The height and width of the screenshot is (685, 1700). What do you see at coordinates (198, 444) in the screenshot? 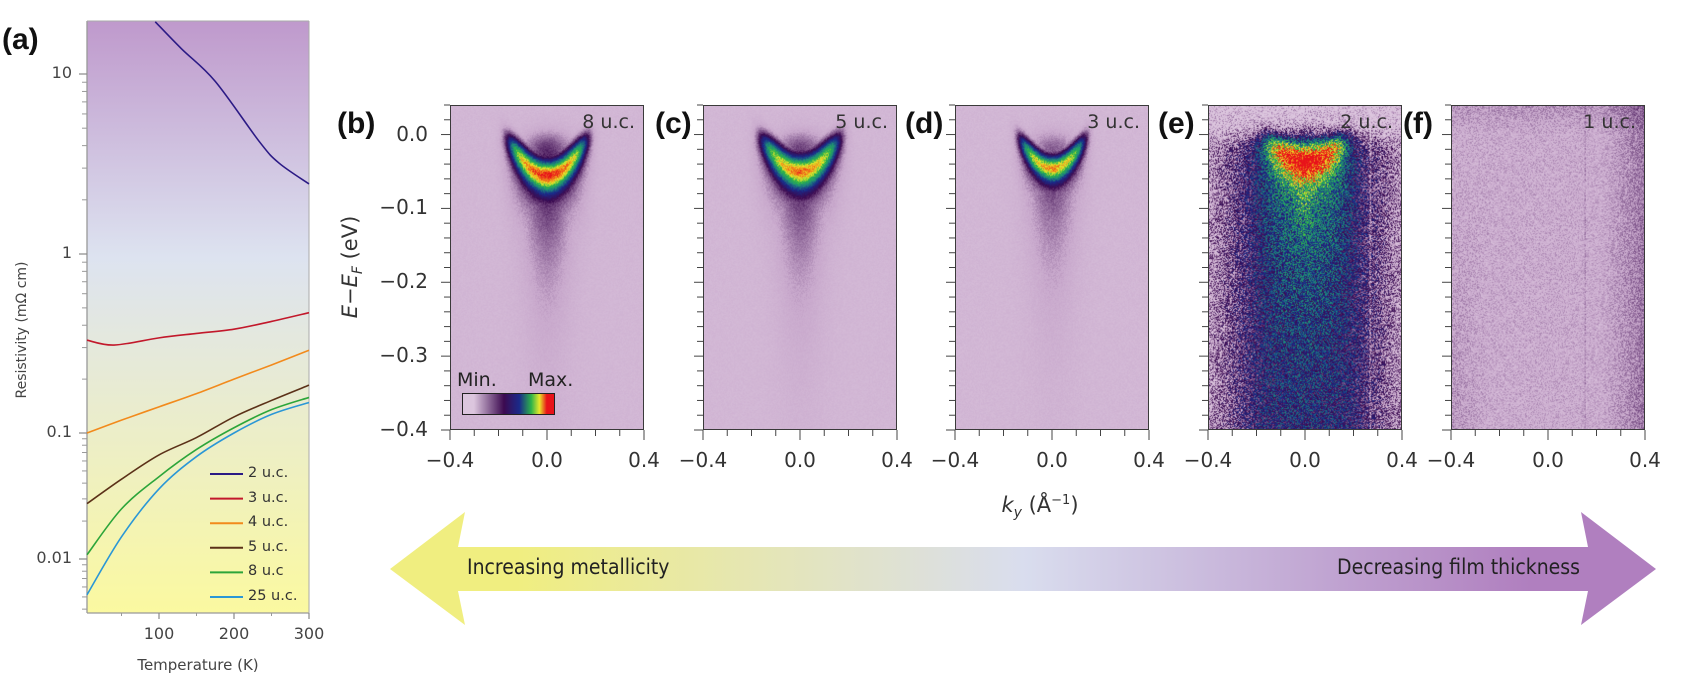
I see `series-line-5-u-c` at bounding box center [198, 444].